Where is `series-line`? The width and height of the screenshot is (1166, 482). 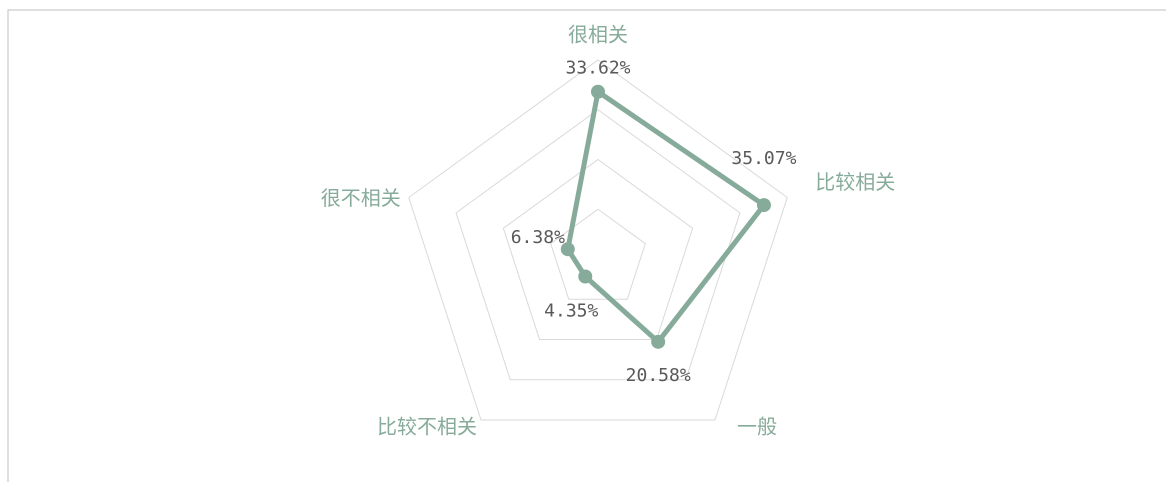 series-line is located at coordinates (666, 217).